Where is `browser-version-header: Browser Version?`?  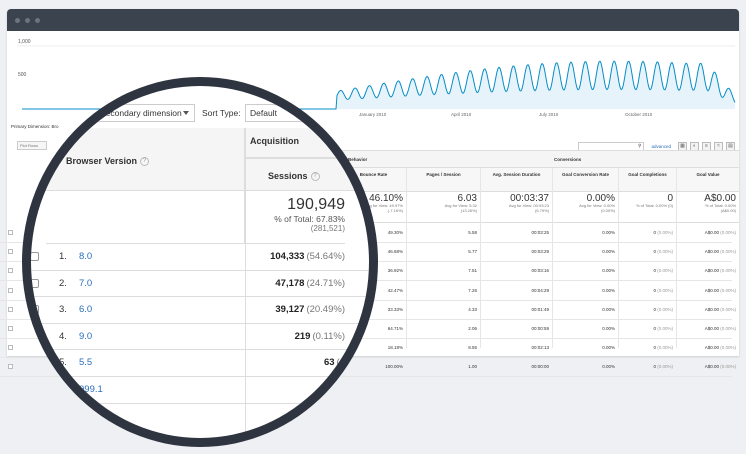 browser-version-header: Browser Version? is located at coordinates (145, 159).